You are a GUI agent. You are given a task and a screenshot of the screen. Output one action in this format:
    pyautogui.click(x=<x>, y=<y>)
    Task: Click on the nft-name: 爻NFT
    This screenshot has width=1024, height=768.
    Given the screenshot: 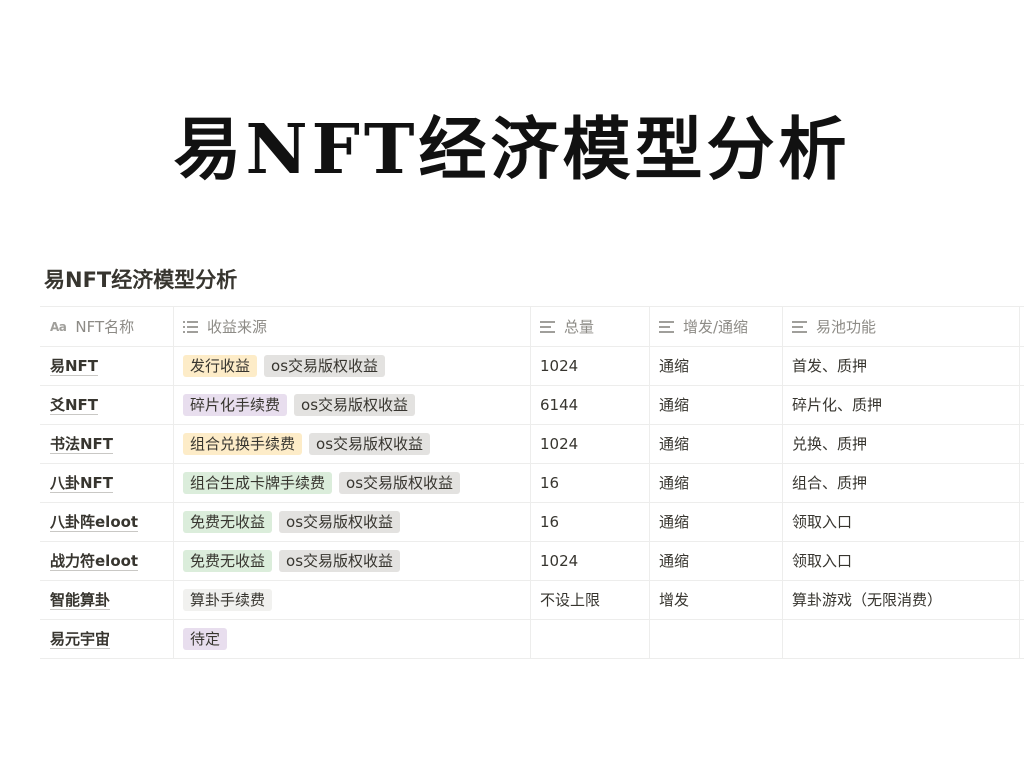 What is the action you would take?
    pyautogui.click(x=74, y=405)
    